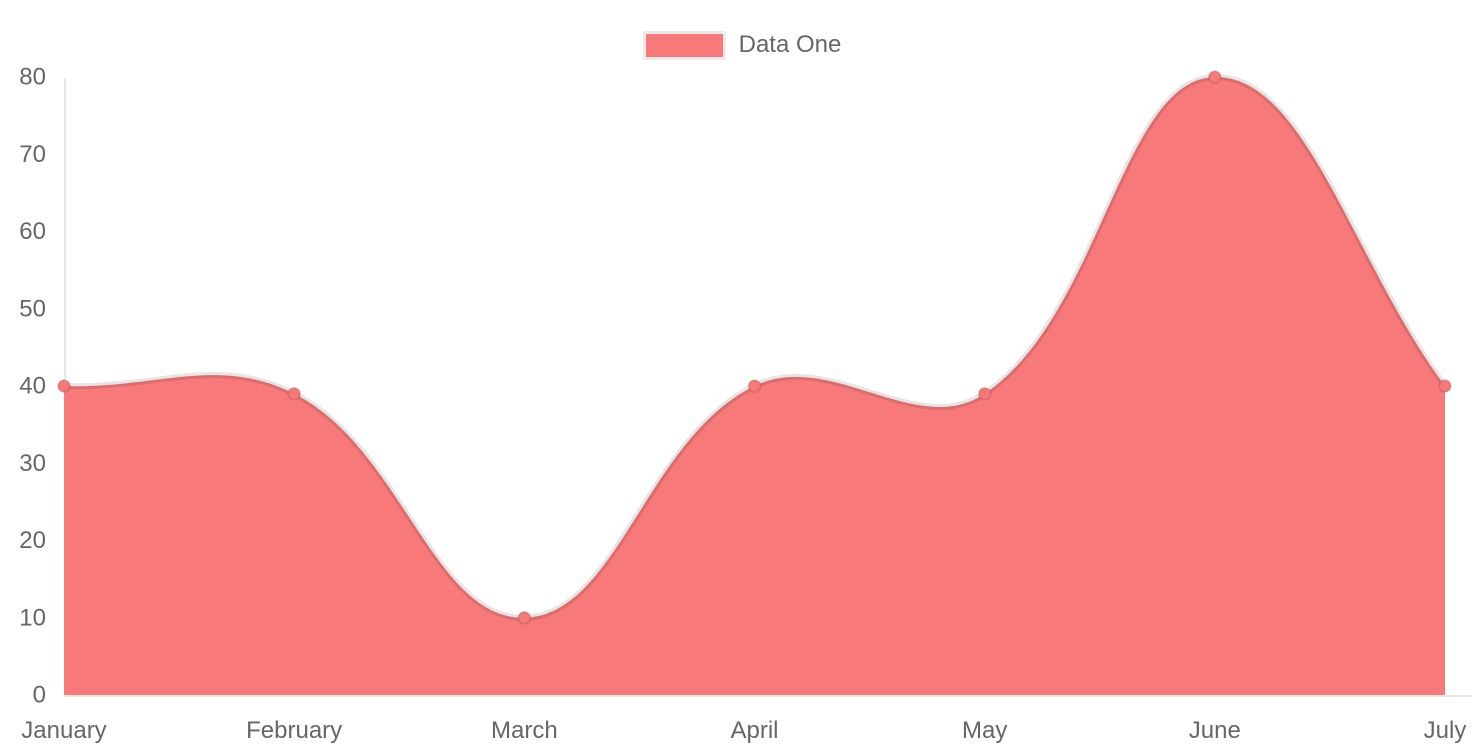 This screenshot has width=1484, height=756. I want to click on x-tick-label-may: May, so click(984, 730).